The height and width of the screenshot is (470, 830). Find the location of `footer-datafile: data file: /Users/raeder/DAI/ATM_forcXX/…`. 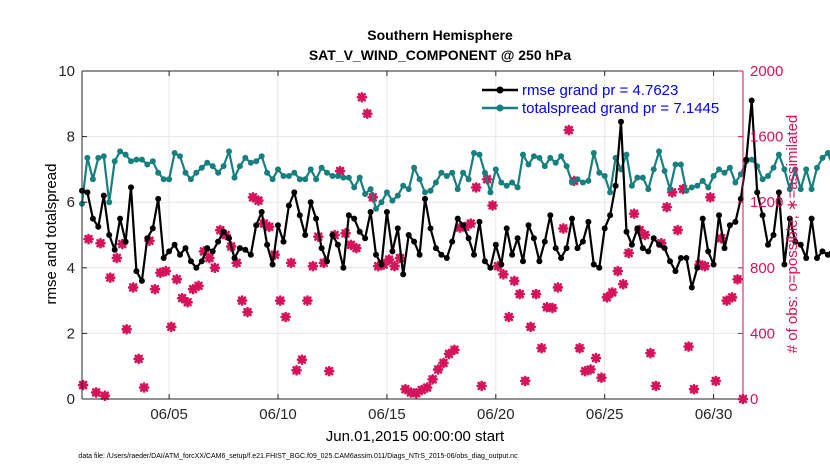

footer-datafile: data file: /Users/raeder/DAI/ATM_forcXX/… is located at coordinates (298, 456).